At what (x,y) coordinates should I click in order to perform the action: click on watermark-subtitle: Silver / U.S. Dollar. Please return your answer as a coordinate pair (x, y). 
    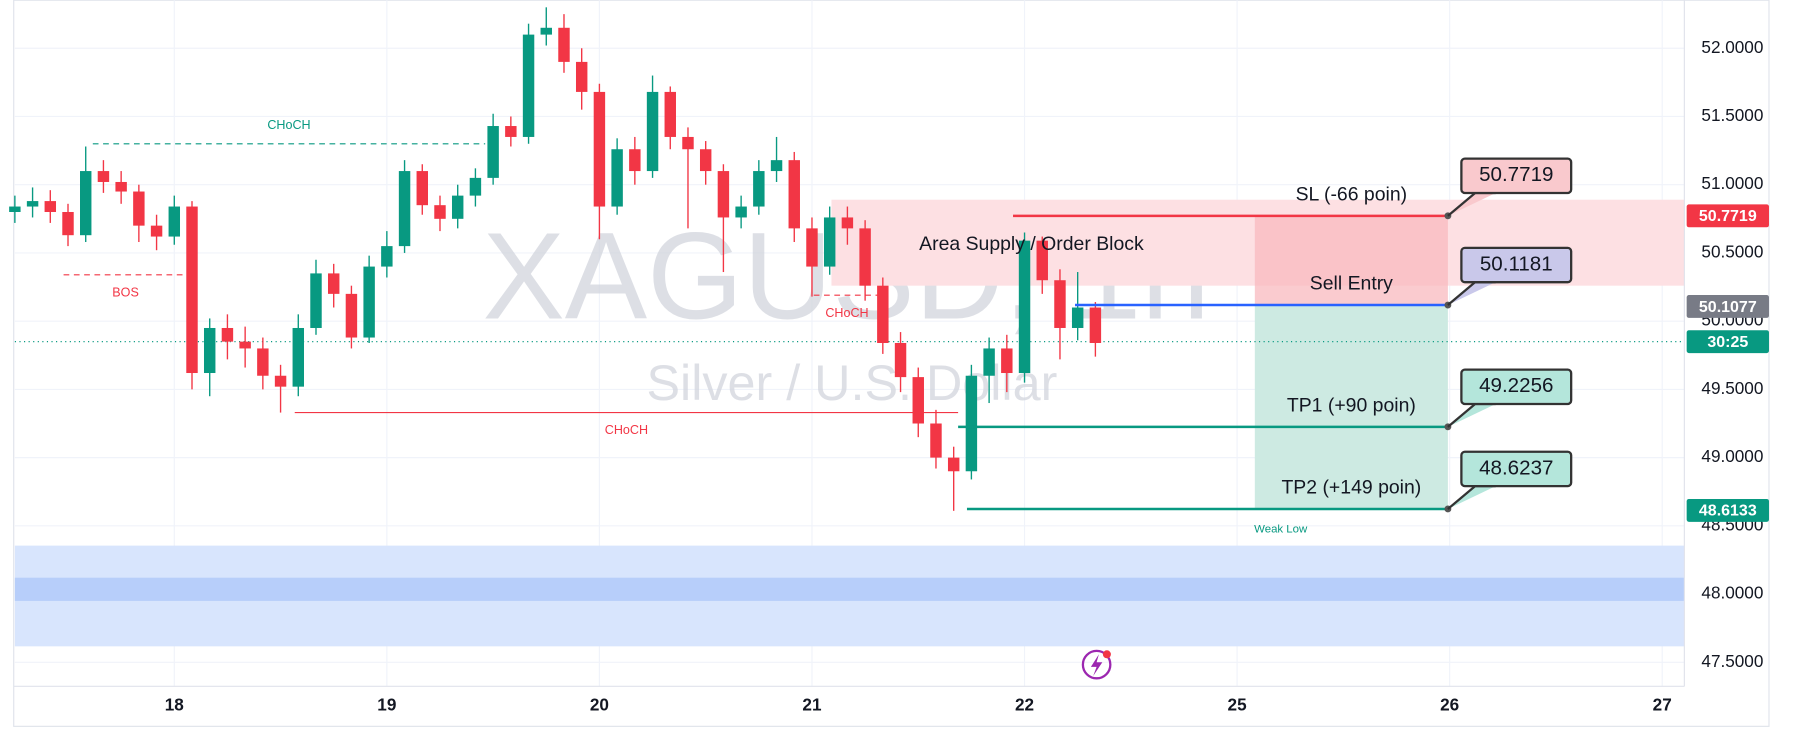
    Looking at the image, I should click on (851, 382).